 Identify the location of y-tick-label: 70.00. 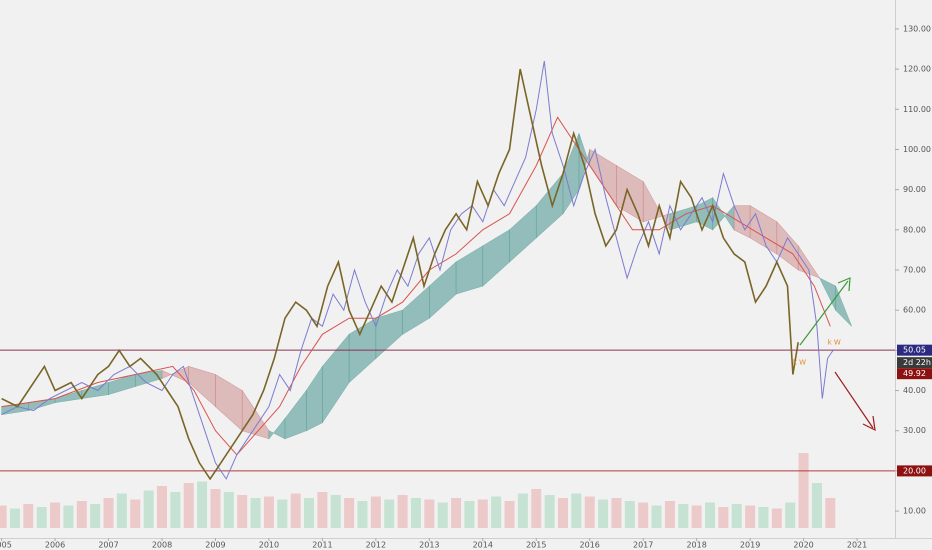
(914, 270).